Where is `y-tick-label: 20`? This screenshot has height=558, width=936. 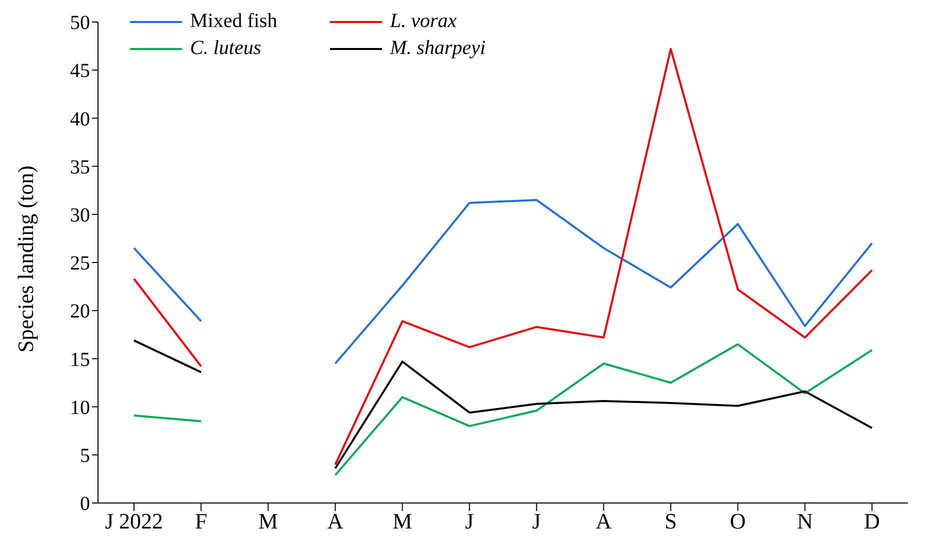 y-tick-label: 20 is located at coordinates (80, 311).